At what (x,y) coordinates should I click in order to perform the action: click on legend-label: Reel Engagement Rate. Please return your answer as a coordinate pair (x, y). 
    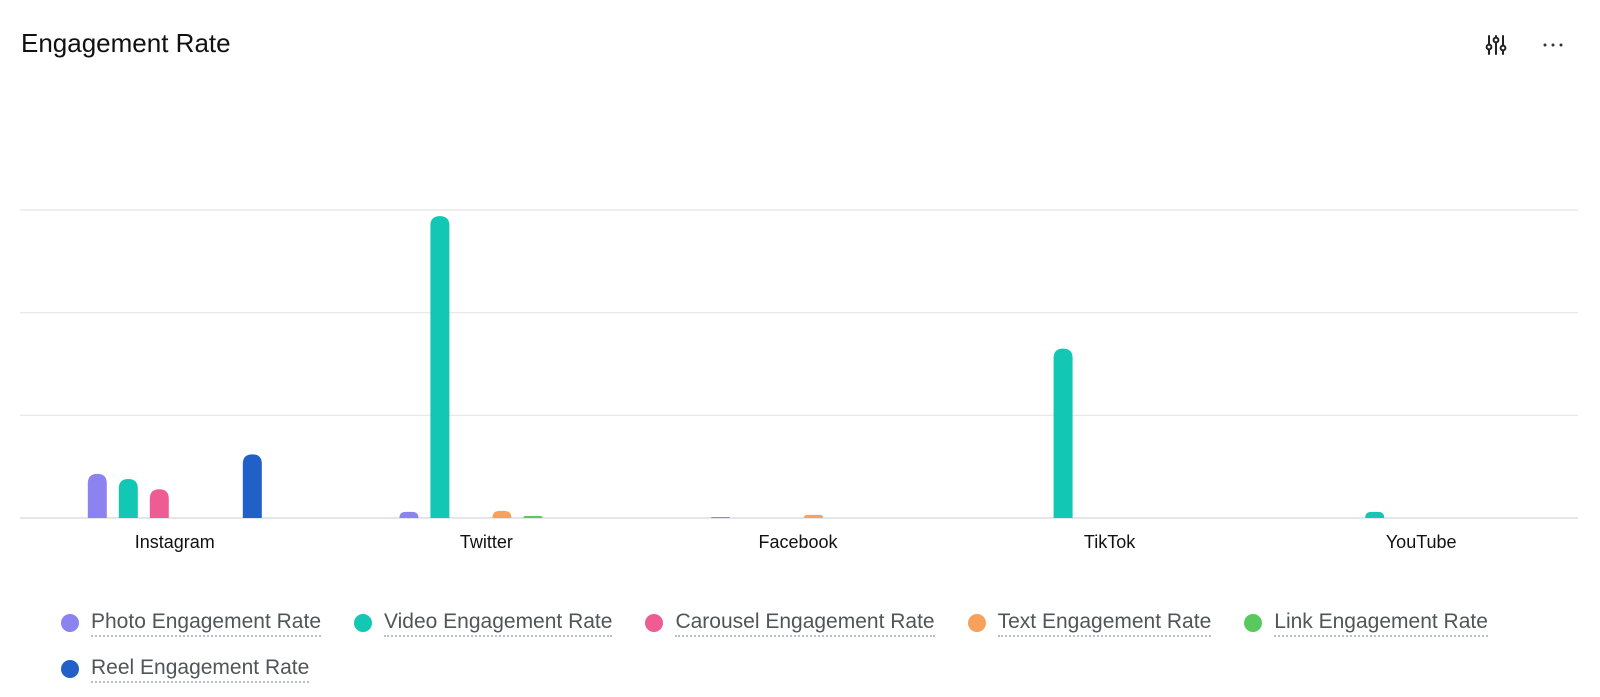
    Looking at the image, I should click on (200, 669).